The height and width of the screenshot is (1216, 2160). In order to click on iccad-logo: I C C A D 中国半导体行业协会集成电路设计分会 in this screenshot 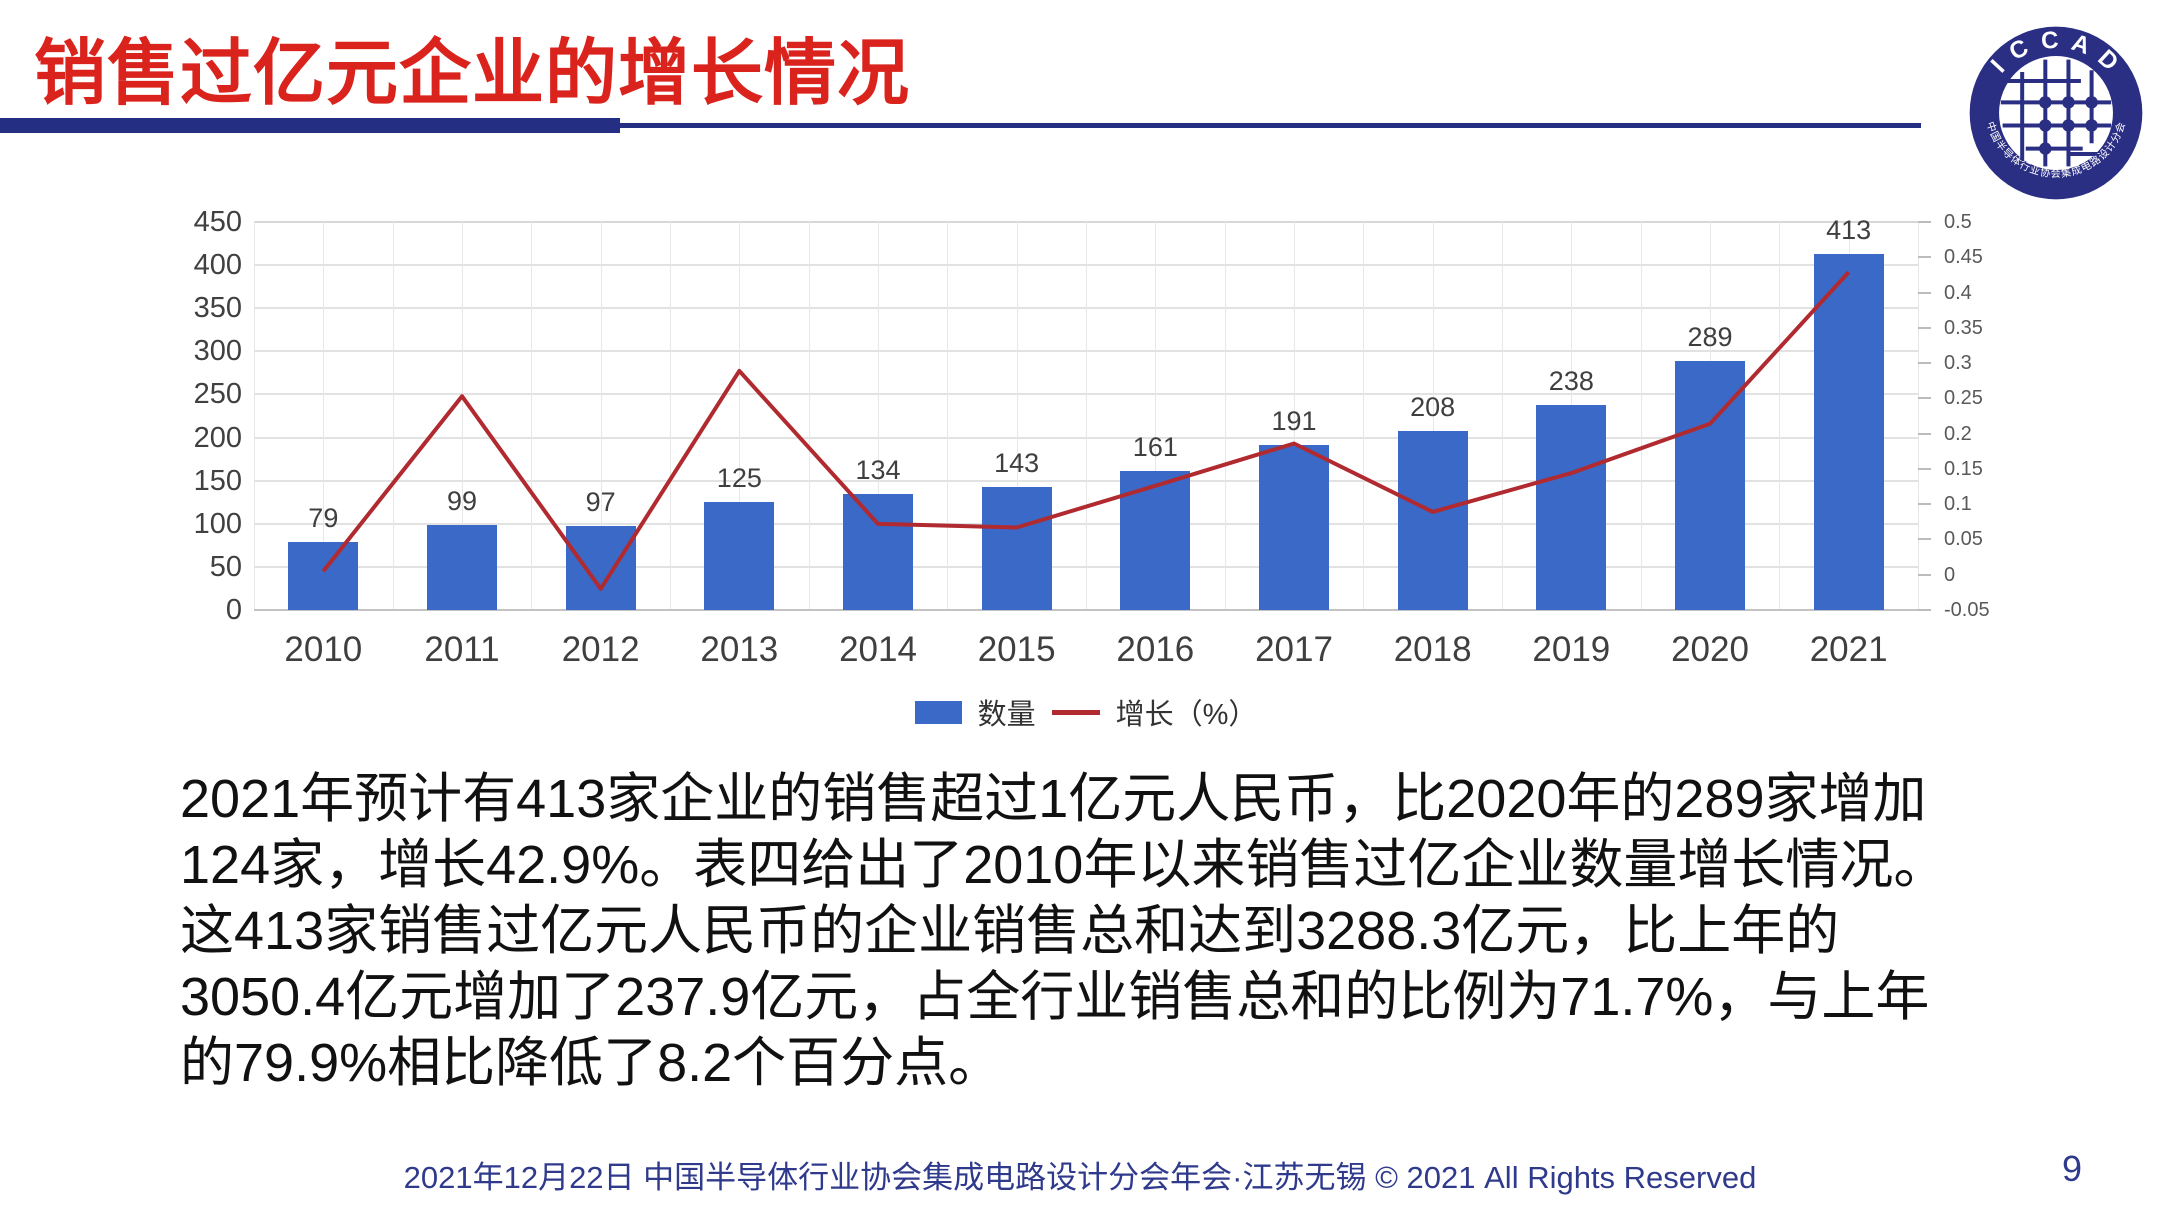, I will do `click(2056, 113)`.